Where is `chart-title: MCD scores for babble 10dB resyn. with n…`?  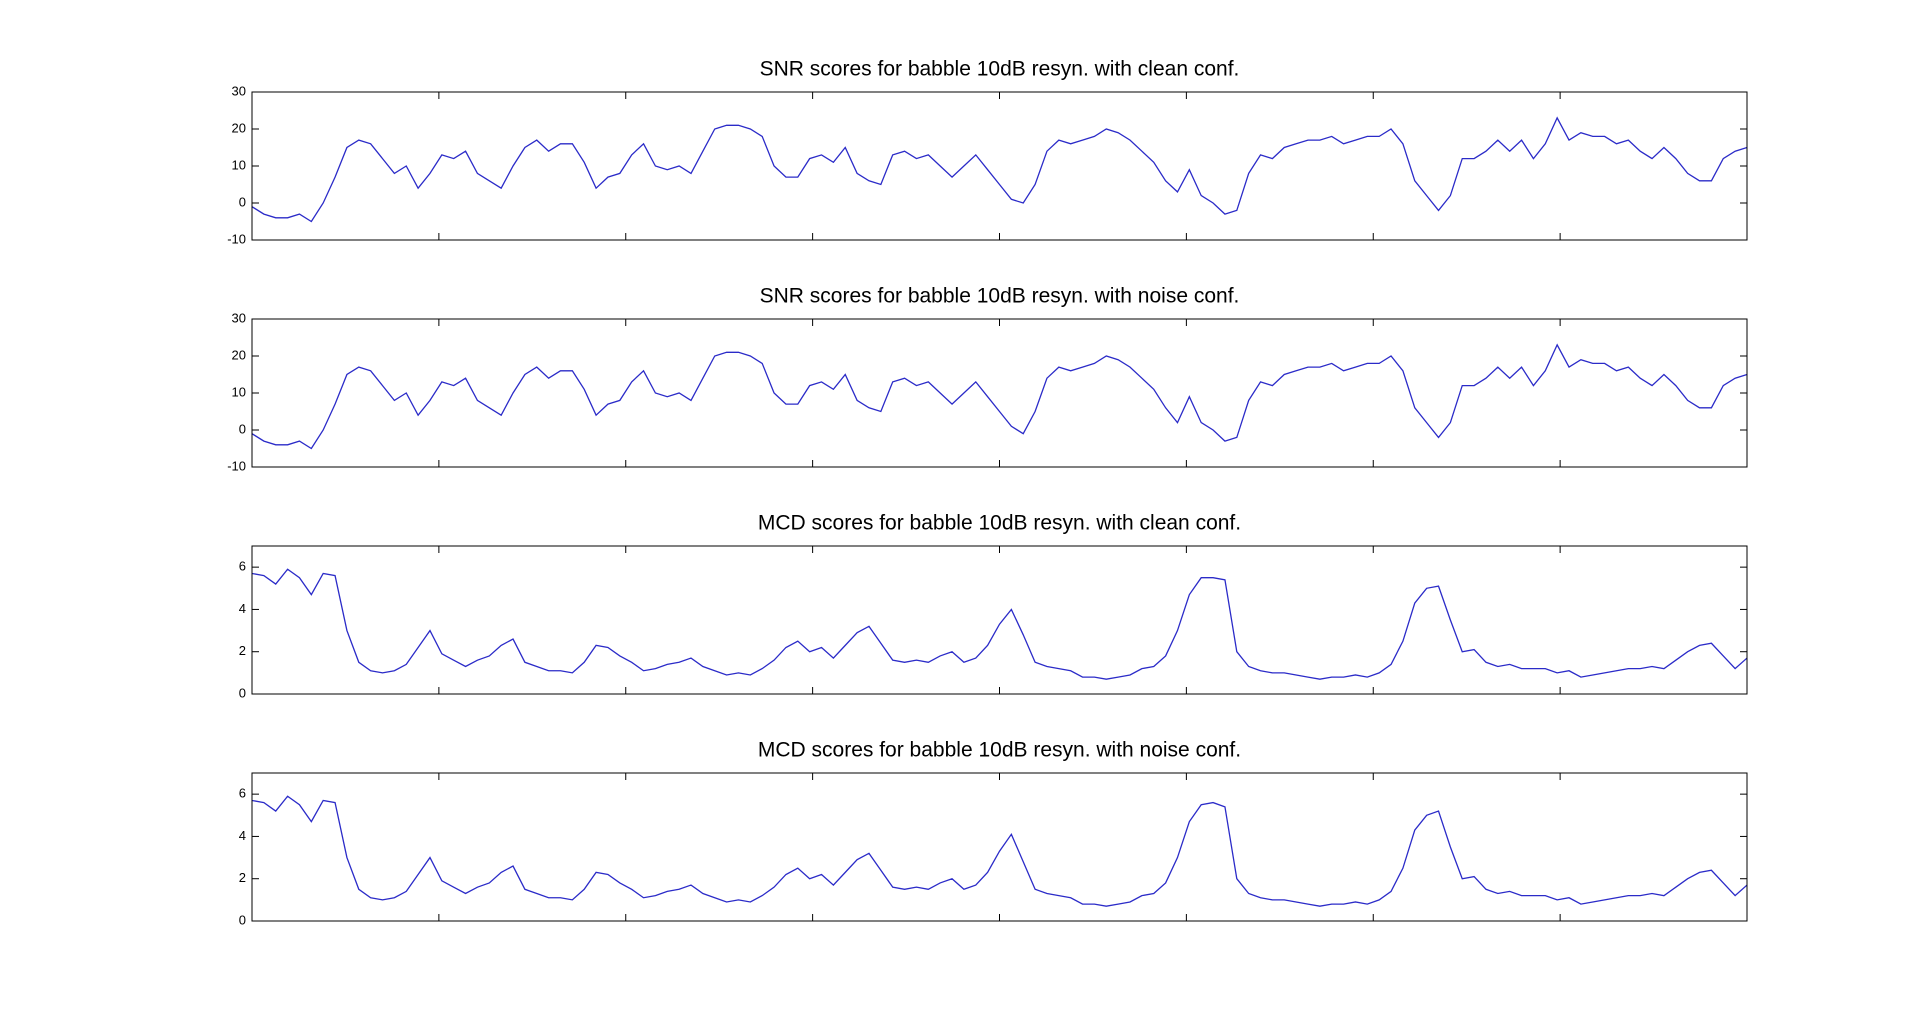 chart-title: MCD scores for babble 10dB resyn. with n… is located at coordinates (999, 750).